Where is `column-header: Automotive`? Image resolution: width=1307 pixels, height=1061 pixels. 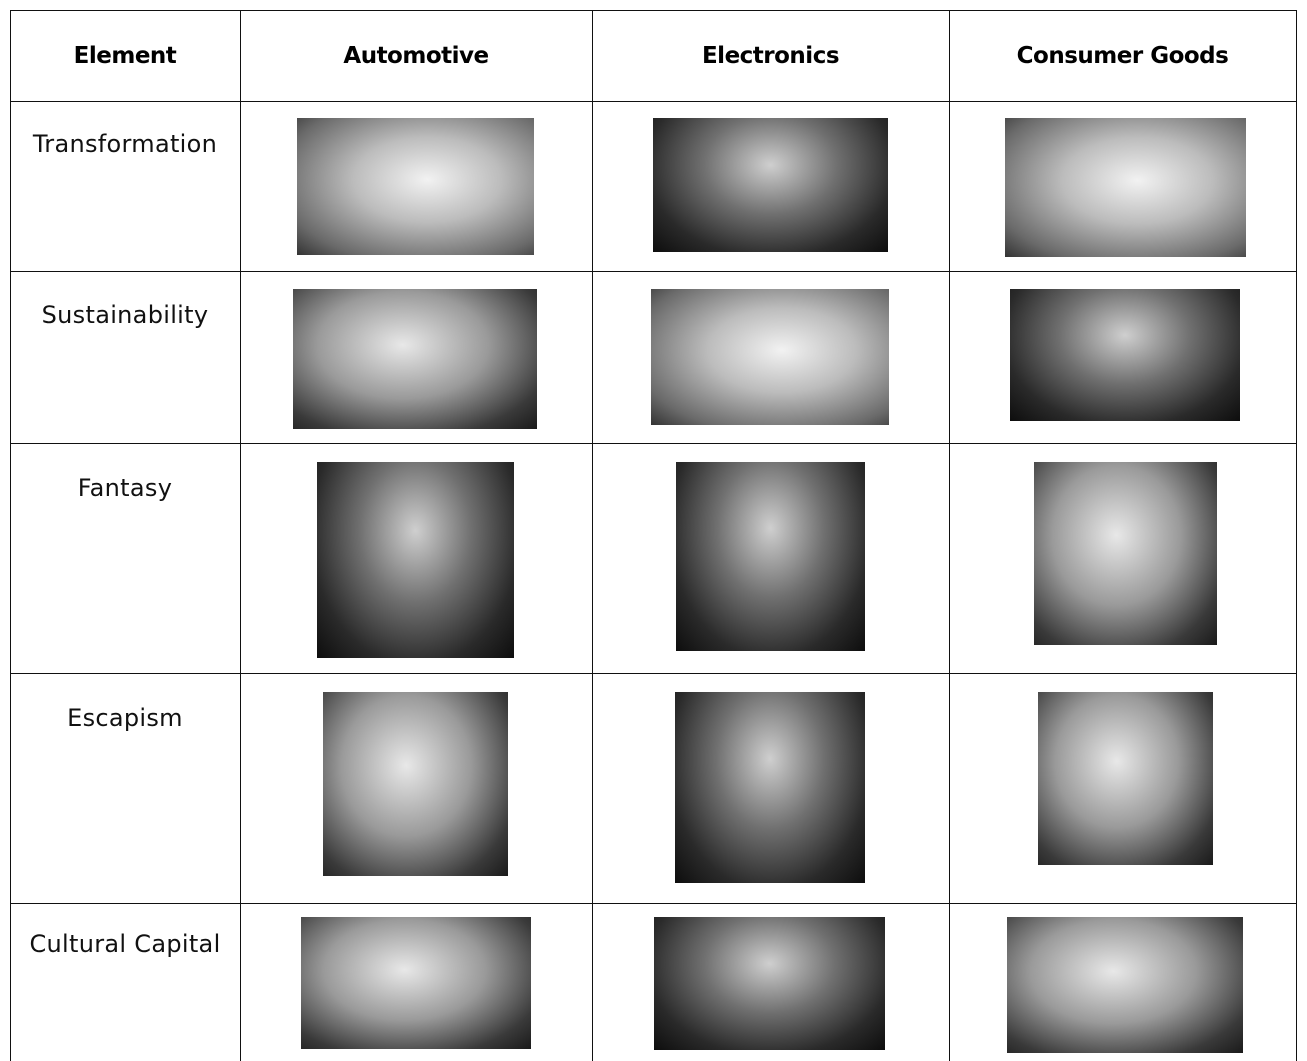 column-header: Automotive is located at coordinates (416, 55).